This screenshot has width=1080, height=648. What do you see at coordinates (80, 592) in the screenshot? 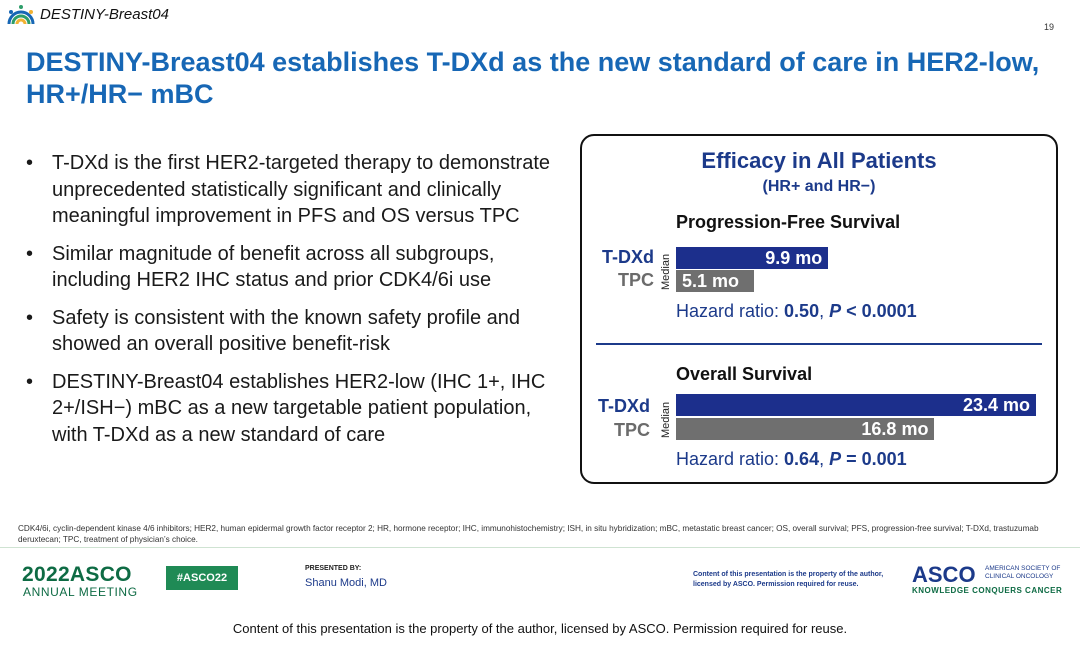
I see `meeting-name: ANNUAL MEETING` at bounding box center [80, 592].